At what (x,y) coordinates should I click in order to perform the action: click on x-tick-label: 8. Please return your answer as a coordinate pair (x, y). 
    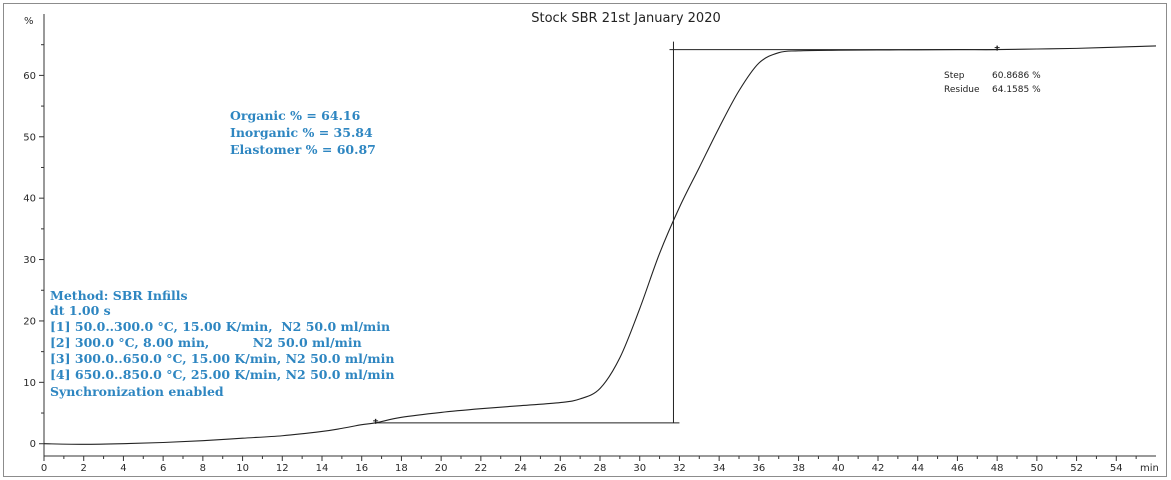
    Looking at the image, I should click on (203, 468).